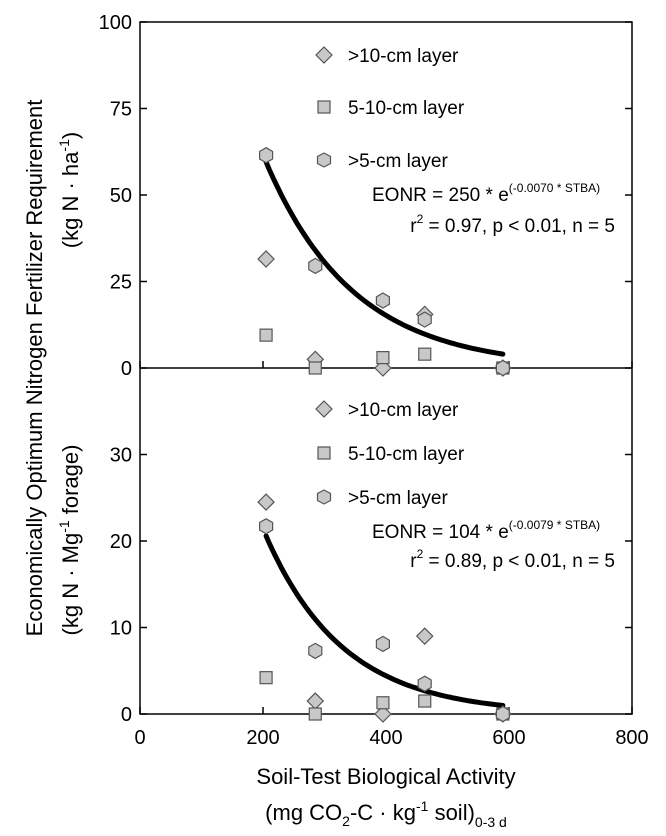  I want to click on legend-top-hexagon-marker, so click(324, 160).